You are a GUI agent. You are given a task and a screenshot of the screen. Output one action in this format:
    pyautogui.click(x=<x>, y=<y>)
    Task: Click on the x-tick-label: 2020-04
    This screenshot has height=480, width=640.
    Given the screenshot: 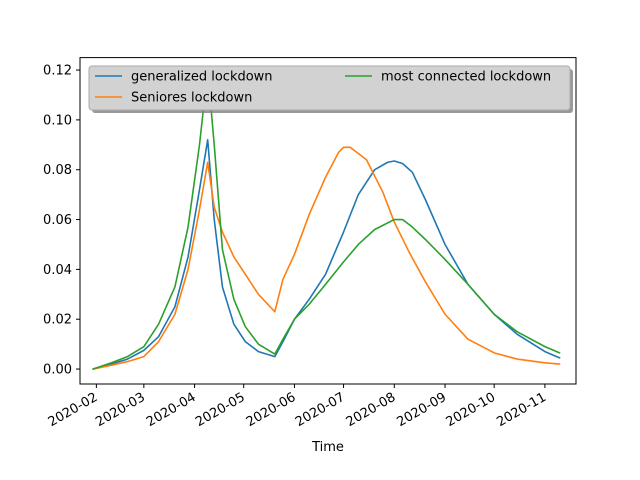 What is the action you would take?
    pyautogui.click(x=171, y=410)
    